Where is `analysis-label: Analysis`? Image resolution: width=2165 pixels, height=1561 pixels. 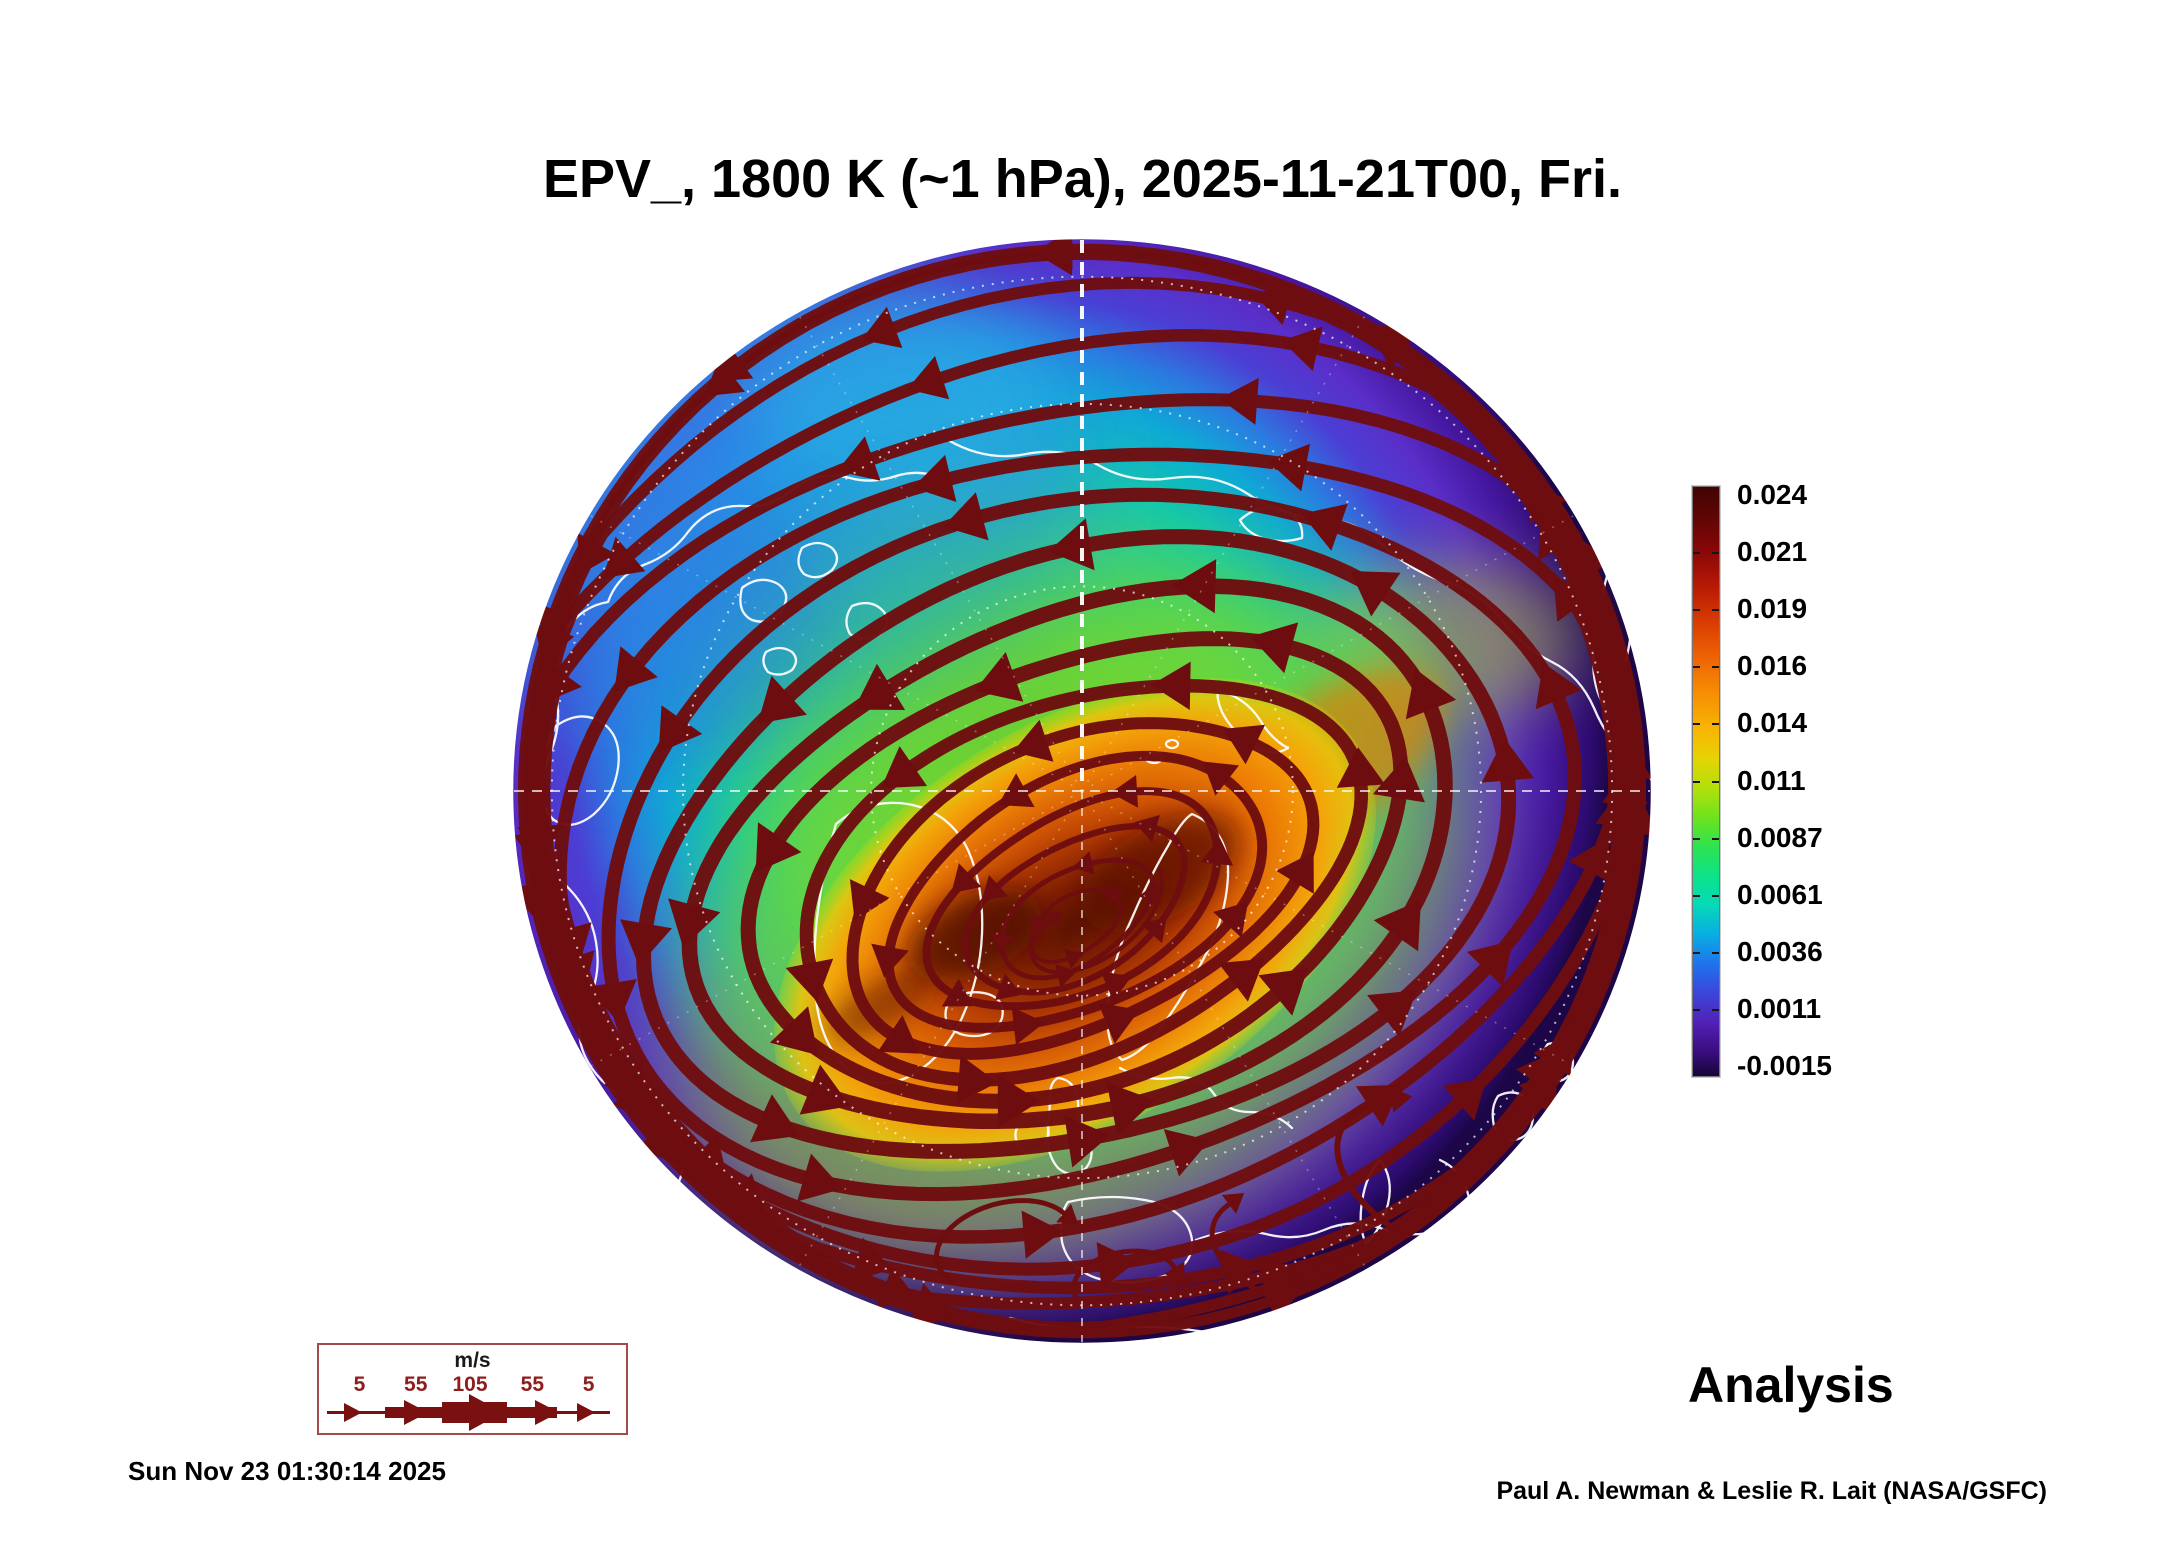 analysis-label: Analysis is located at coordinates (1791, 1385).